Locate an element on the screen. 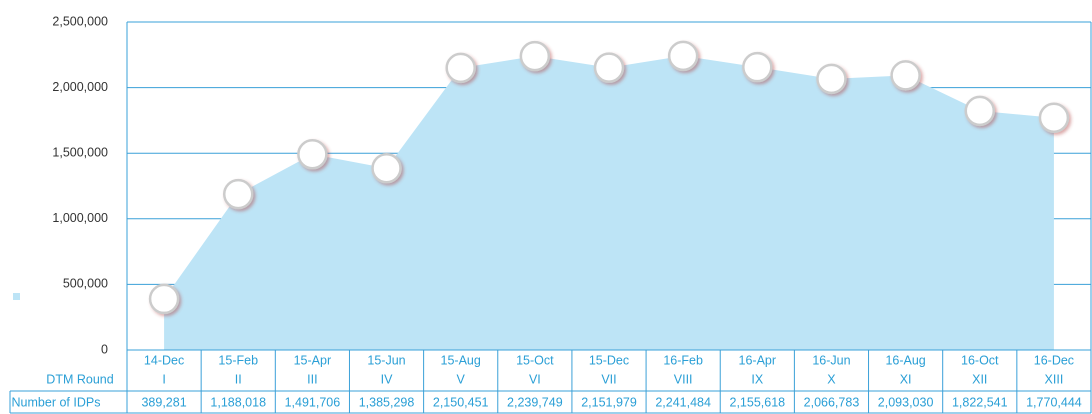  value-label: 1,770,444 is located at coordinates (1054, 402).